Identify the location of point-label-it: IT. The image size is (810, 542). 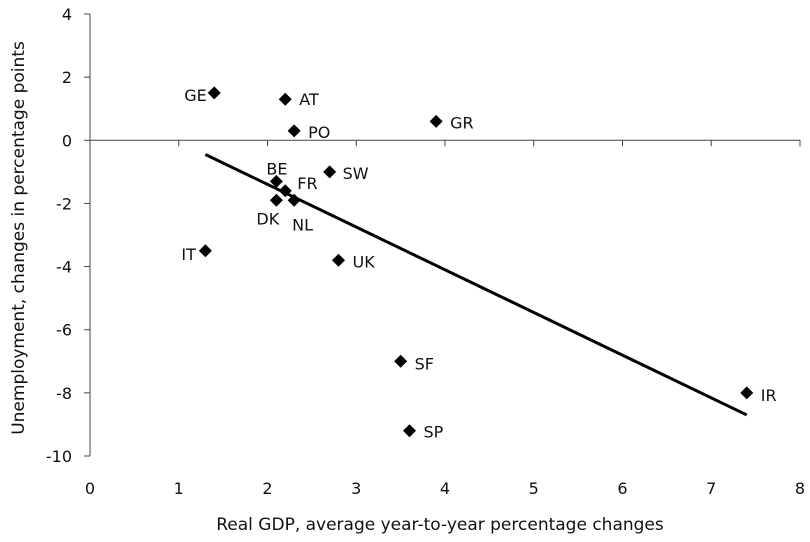
(188, 254).